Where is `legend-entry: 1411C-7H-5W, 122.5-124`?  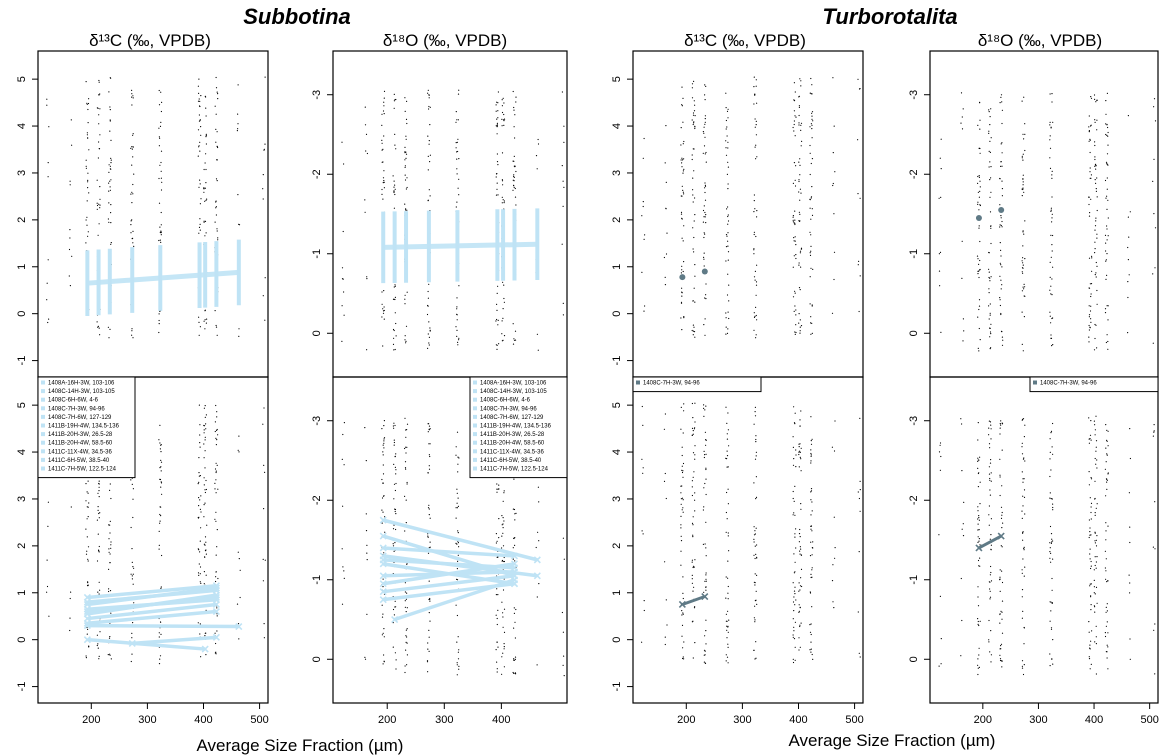 legend-entry: 1411C-7H-5W, 122.5-124 is located at coordinates (82, 470).